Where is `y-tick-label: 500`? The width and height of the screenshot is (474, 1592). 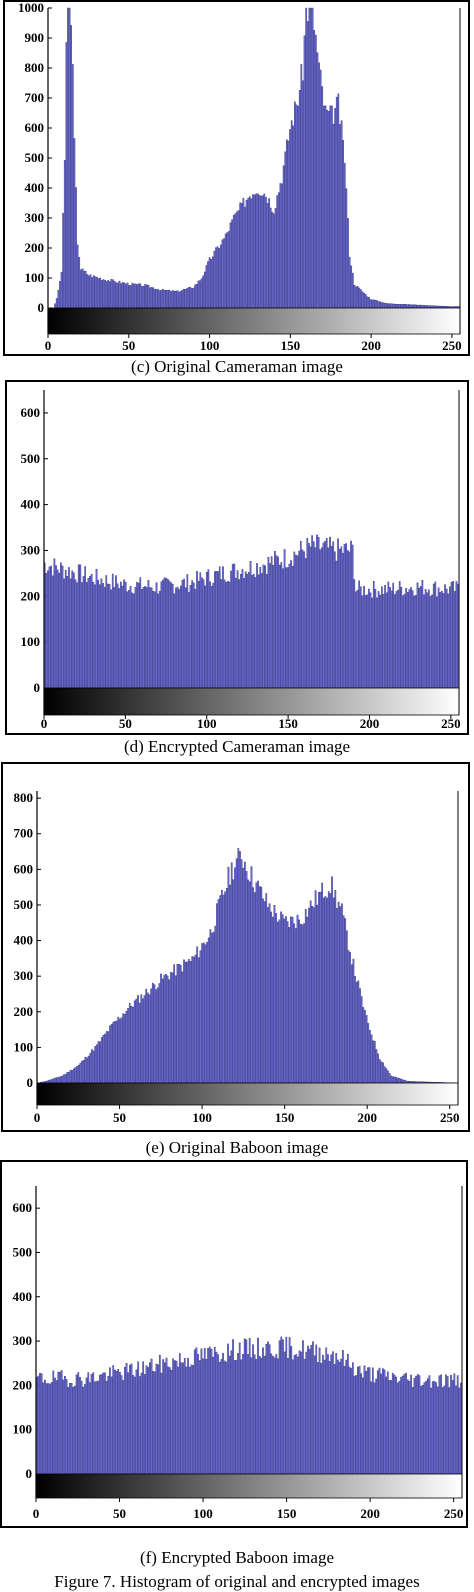
y-tick-label: 500 is located at coordinates (23, 1251).